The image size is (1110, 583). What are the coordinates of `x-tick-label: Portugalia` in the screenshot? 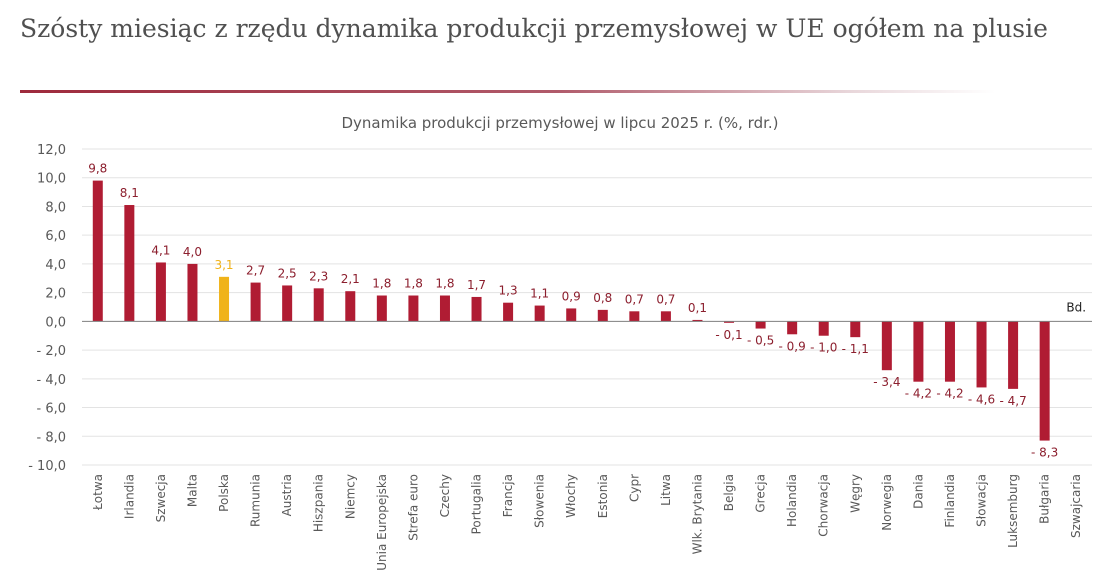 It's located at (477, 504).